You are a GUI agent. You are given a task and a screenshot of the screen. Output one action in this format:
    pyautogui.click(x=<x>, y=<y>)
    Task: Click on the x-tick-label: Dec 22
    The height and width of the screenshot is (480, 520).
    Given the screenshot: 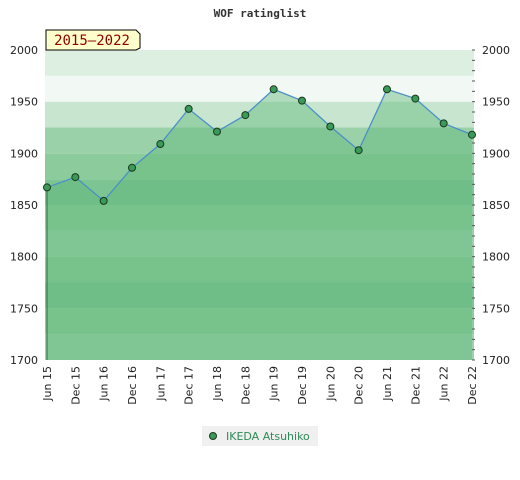 What is the action you would take?
    pyautogui.click(x=472, y=385)
    